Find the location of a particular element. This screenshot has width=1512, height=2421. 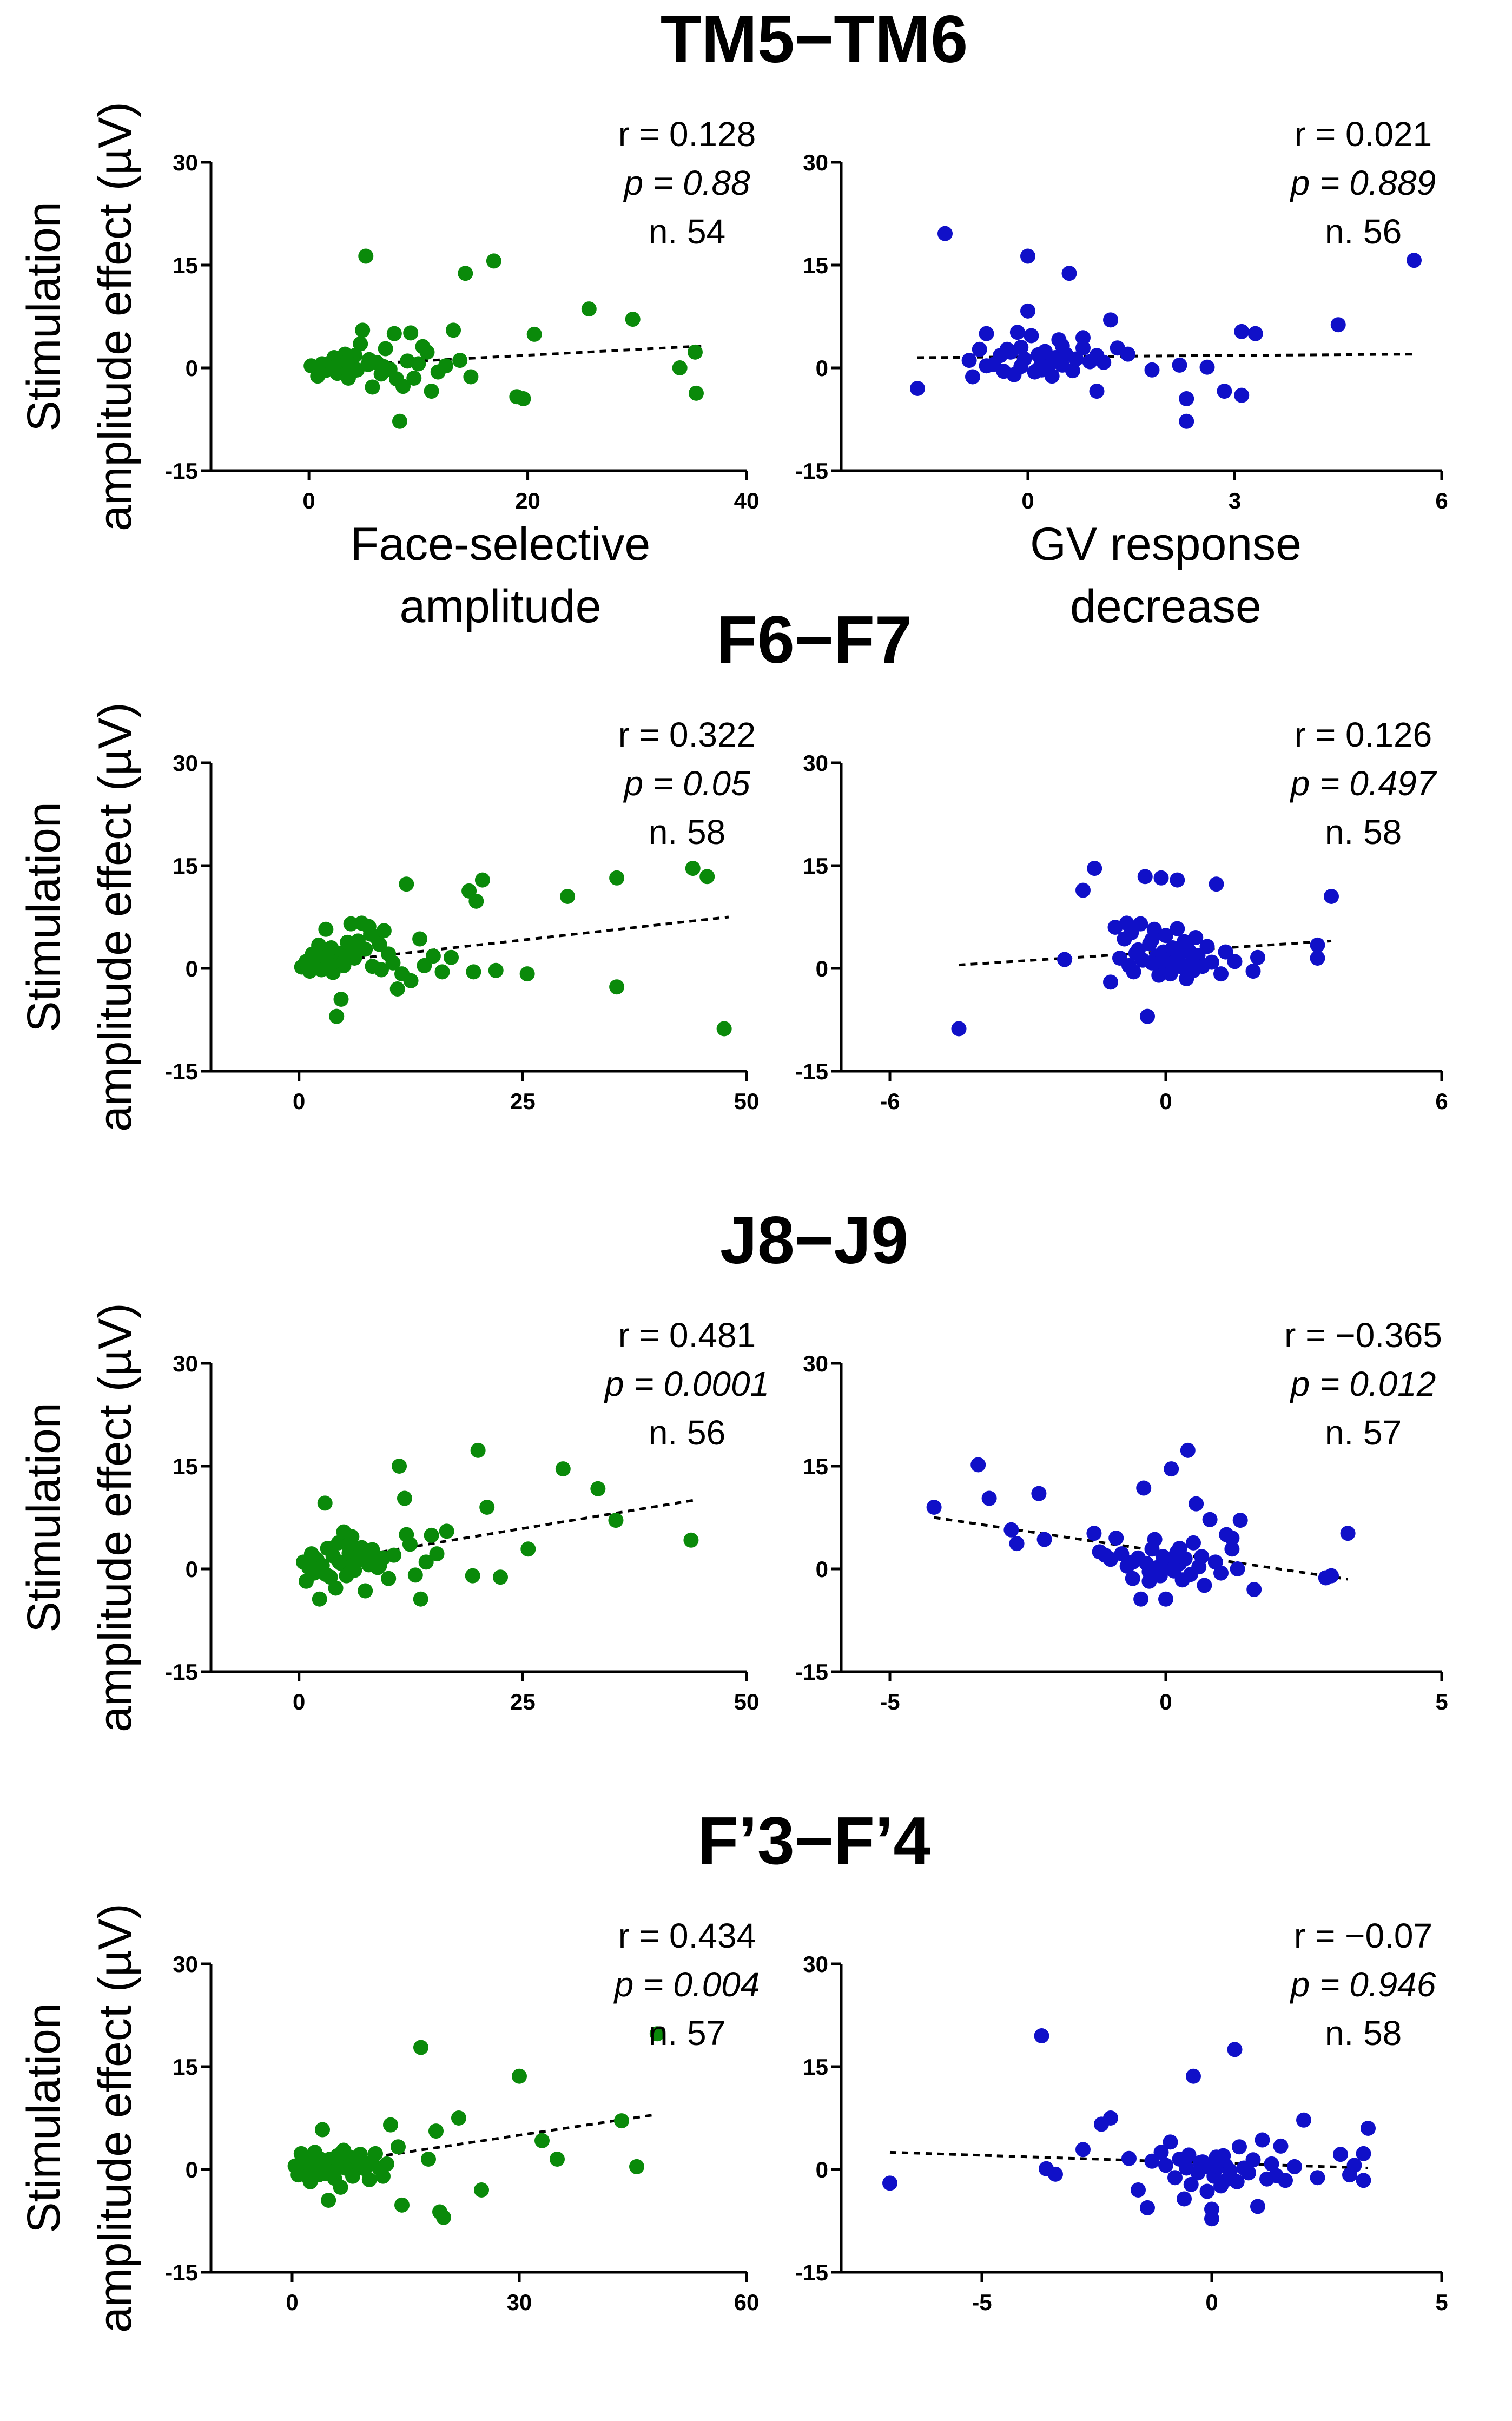

stat-r: r = −0.365 is located at coordinates (1363, 1335).